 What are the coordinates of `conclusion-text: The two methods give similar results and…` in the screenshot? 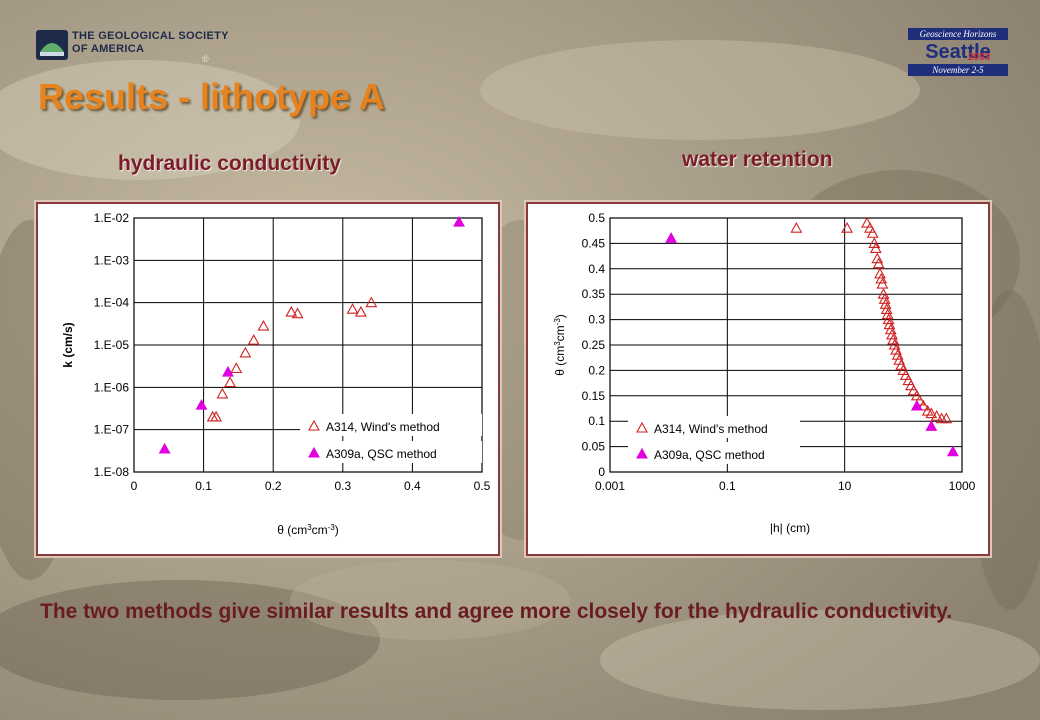 It's located at (496, 611).